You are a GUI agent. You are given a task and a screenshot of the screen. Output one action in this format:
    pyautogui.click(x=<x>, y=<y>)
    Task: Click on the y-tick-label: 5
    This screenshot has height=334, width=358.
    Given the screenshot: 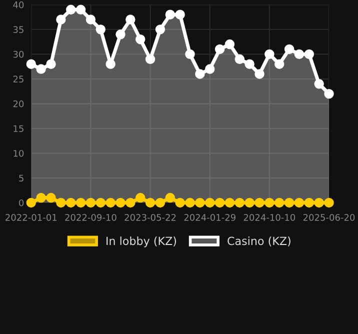 What is the action you would take?
    pyautogui.click(x=21, y=178)
    